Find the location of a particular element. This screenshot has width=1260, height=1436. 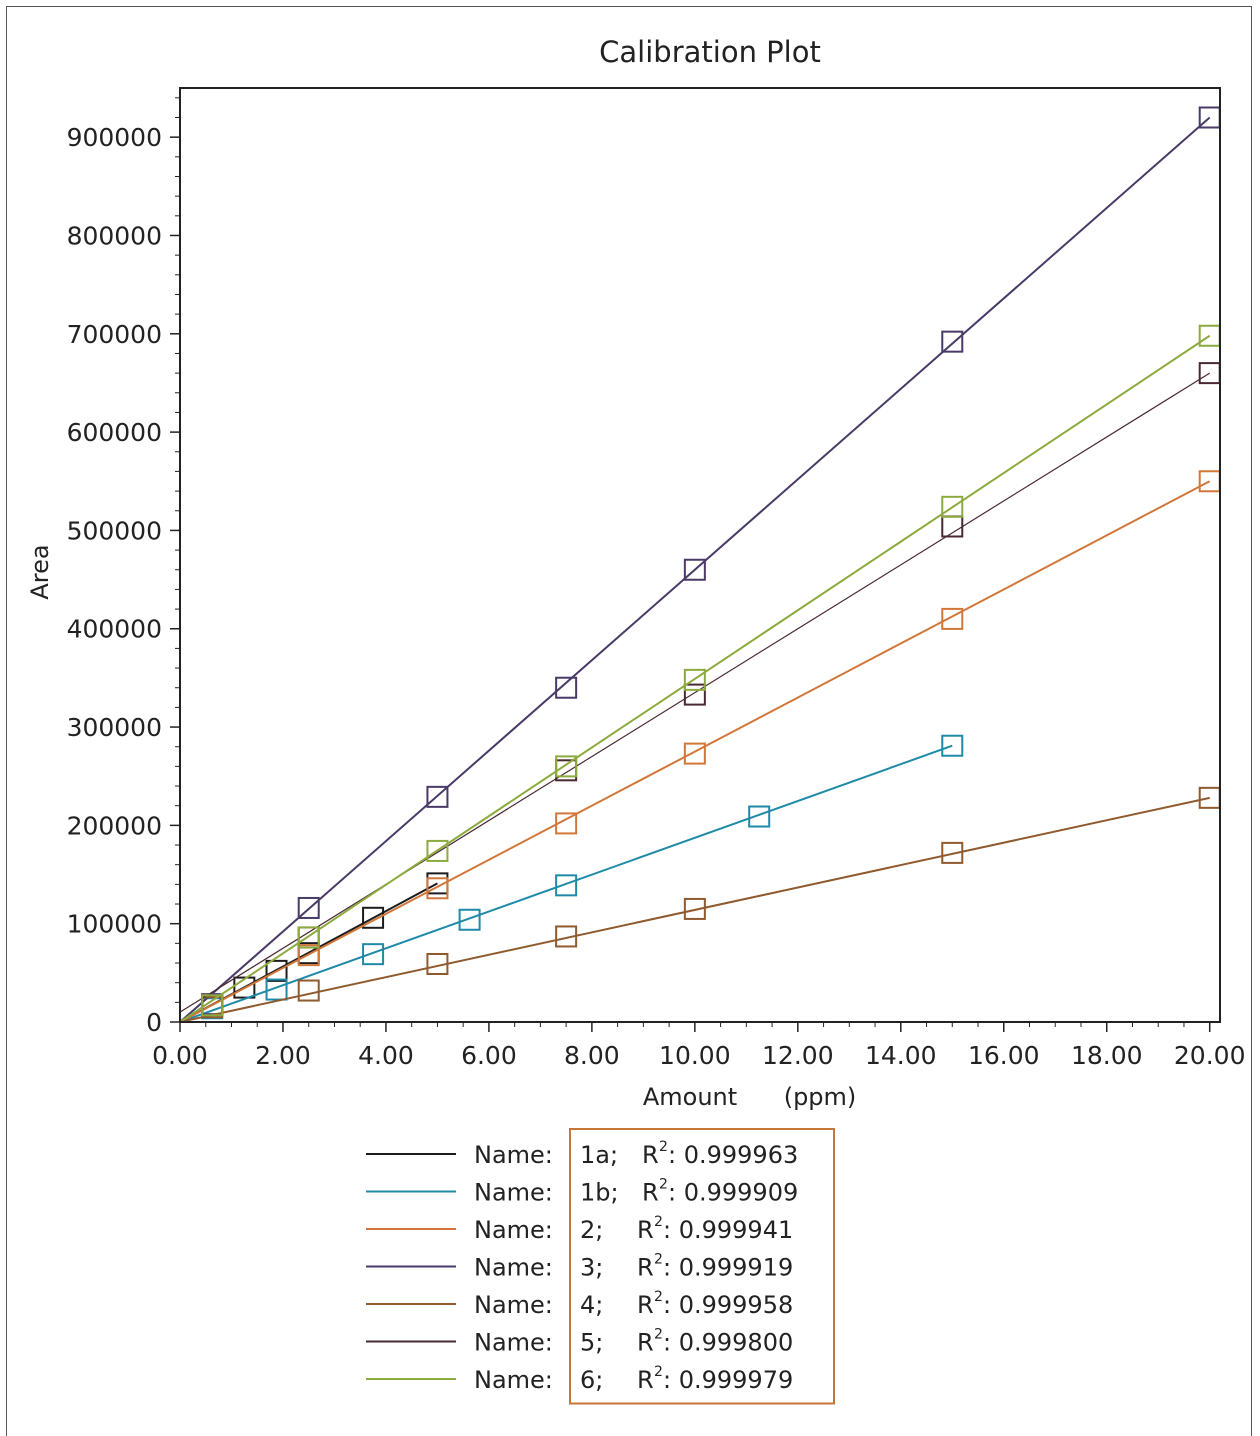

y-tick-label: 400000 is located at coordinates (114, 629).